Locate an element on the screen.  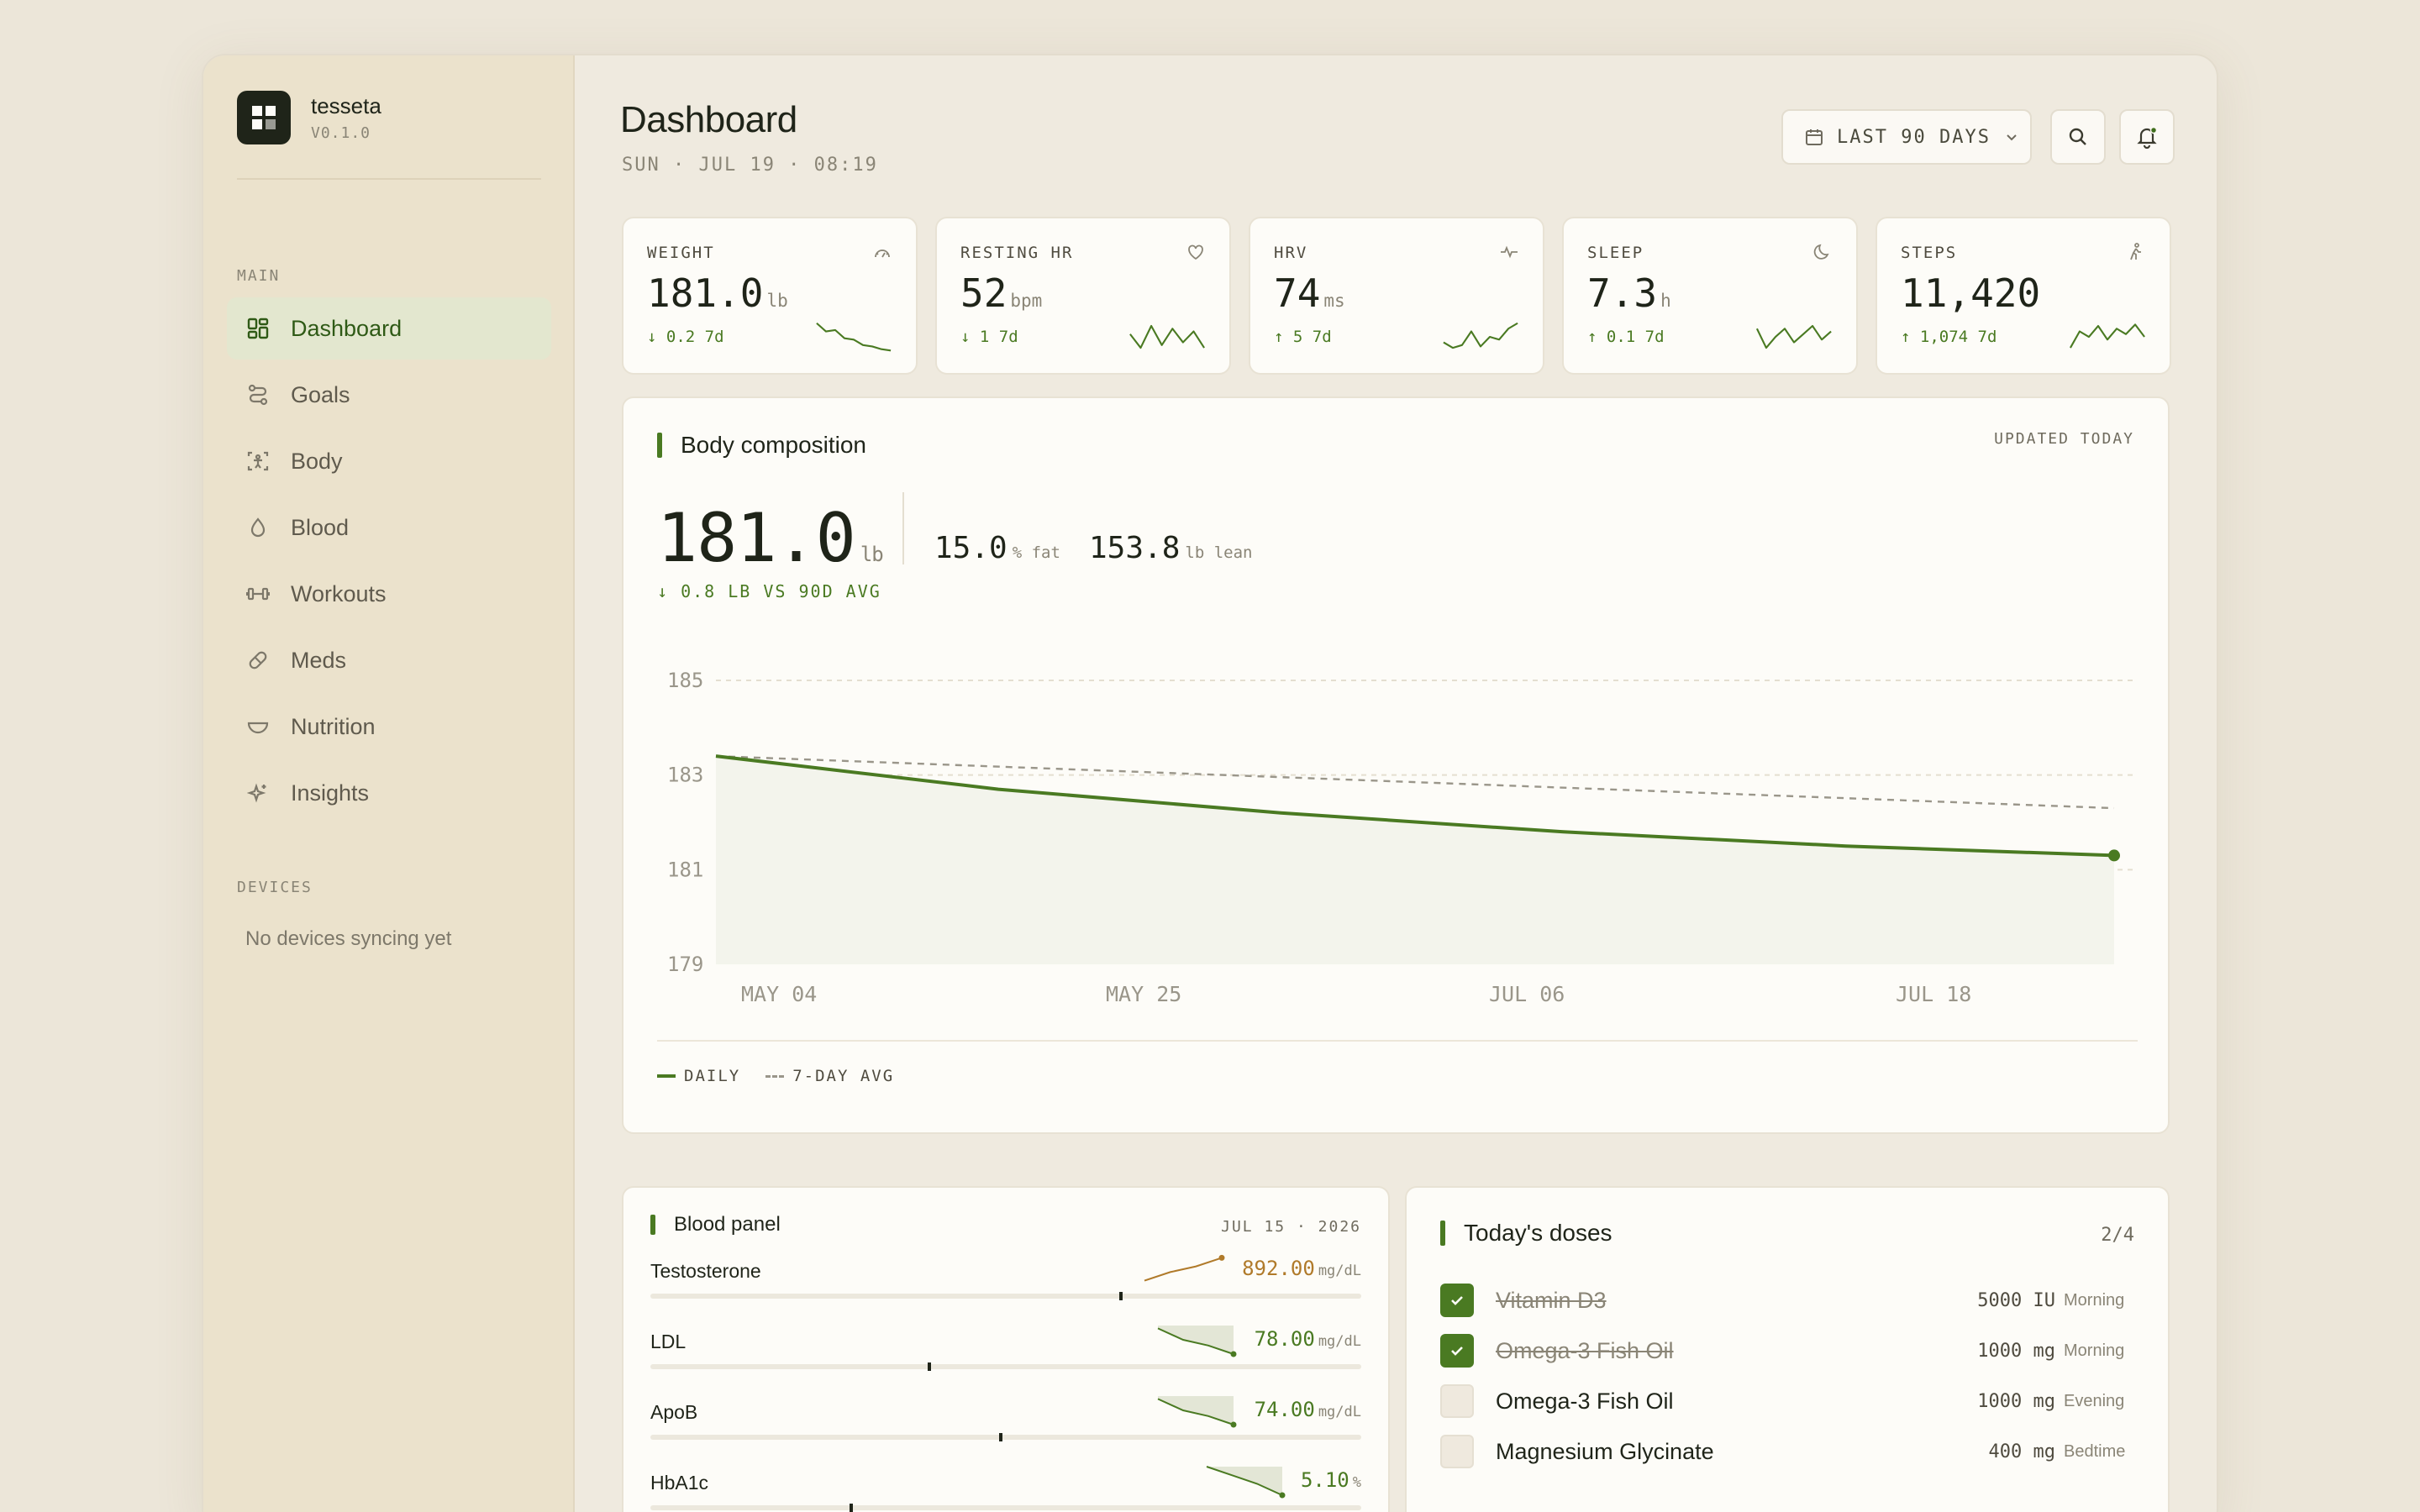
page-title: Dashboard is located at coordinates (708, 119).